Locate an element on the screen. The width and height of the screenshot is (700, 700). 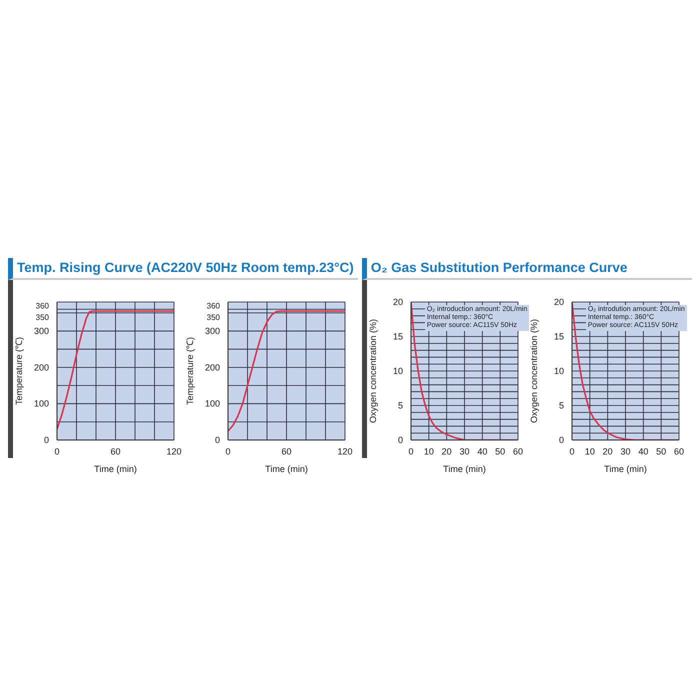
chart-title: O₂ Gas Substitution Performance Curve is located at coordinates (527, 269).